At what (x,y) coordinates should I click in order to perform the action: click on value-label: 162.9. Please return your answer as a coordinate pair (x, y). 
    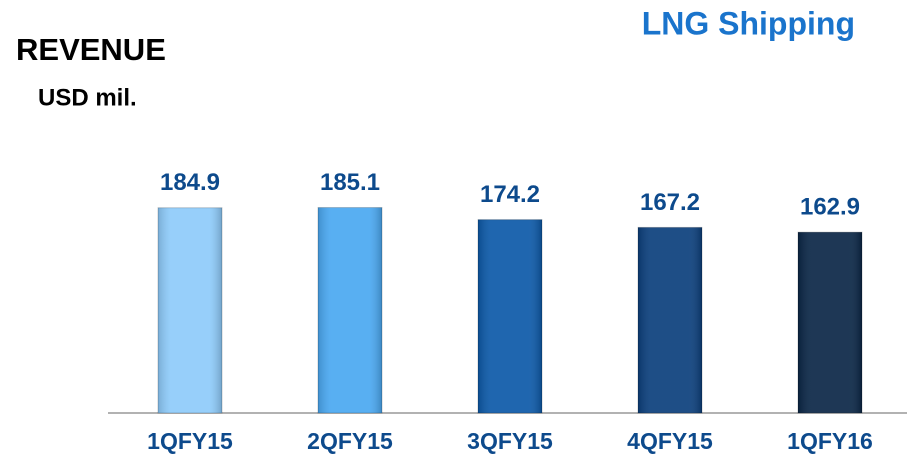
    Looking at the image, I should click on (830, 207).